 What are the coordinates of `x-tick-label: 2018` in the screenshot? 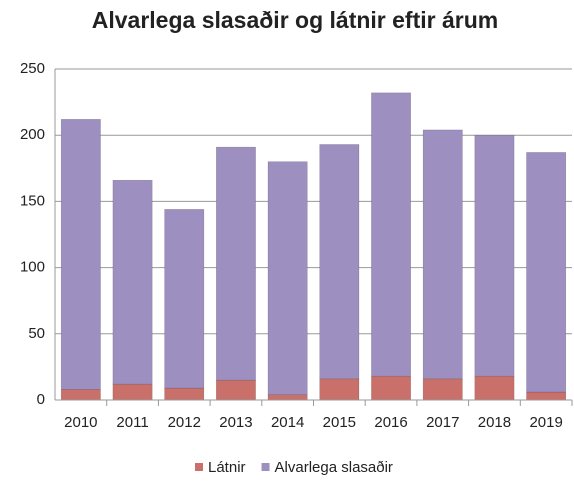 It's located at (494, 422).